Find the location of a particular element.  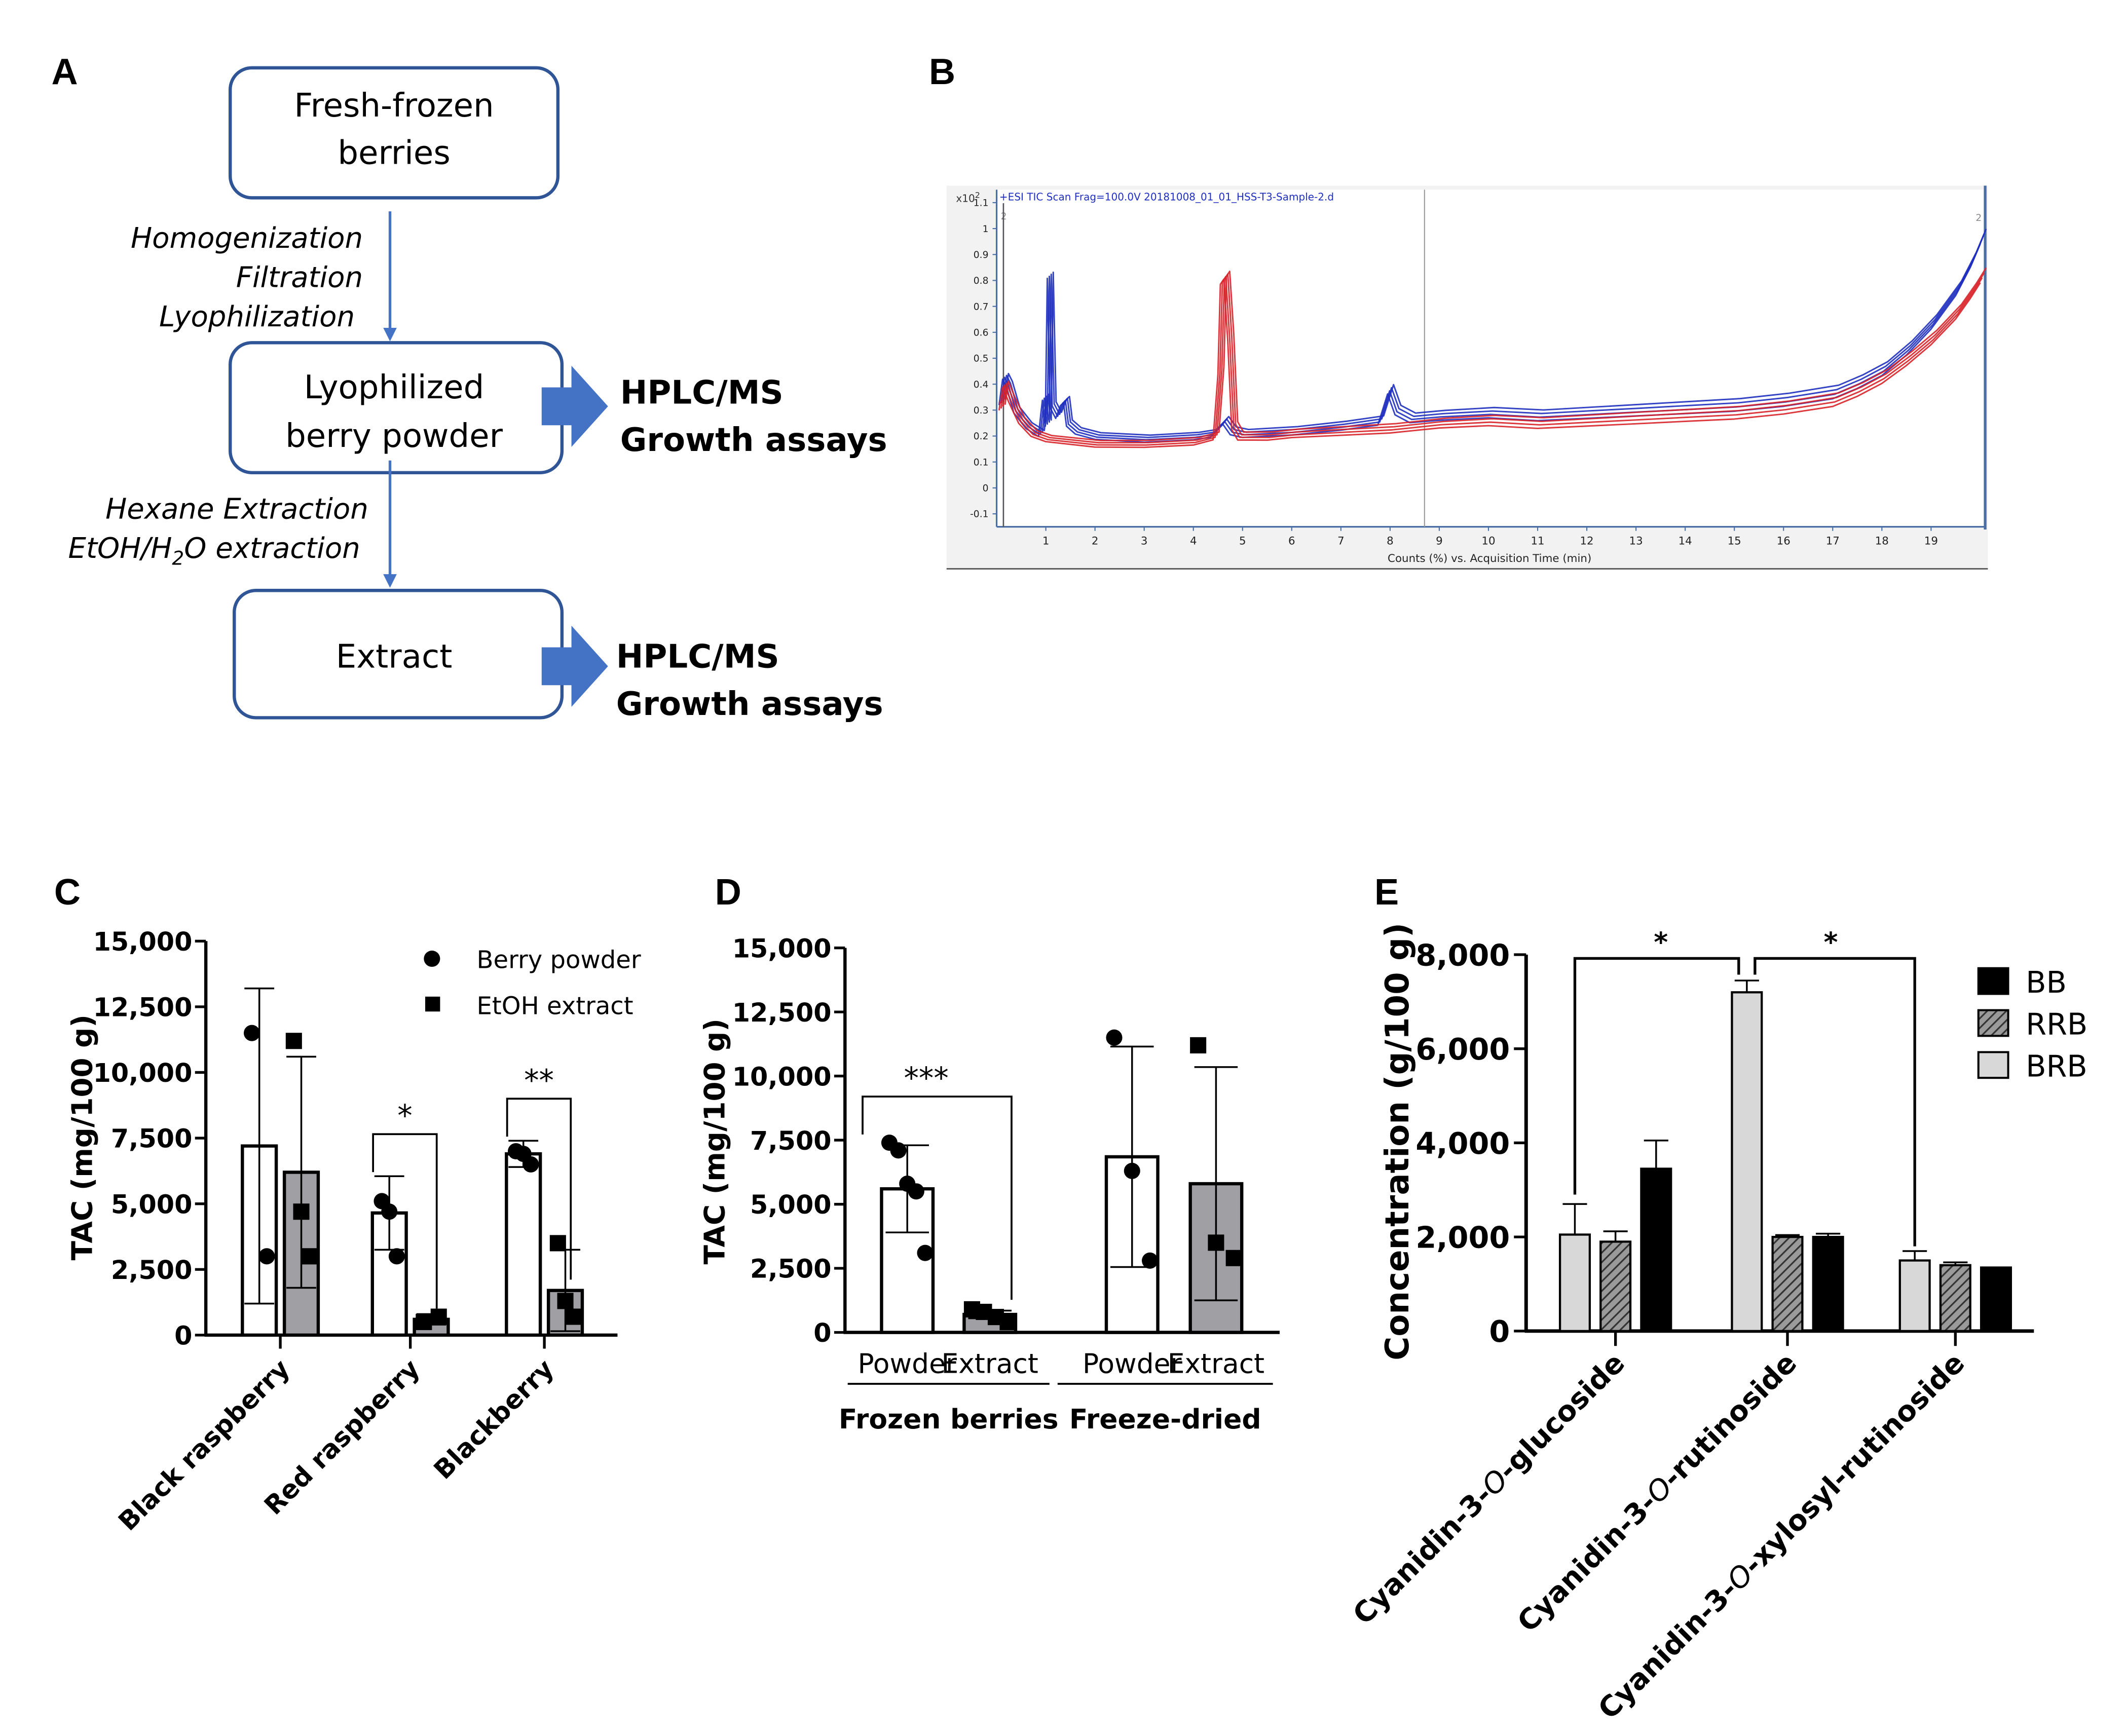

chart-b-xtick-label: 4 is located at coordinates (1193, 541).